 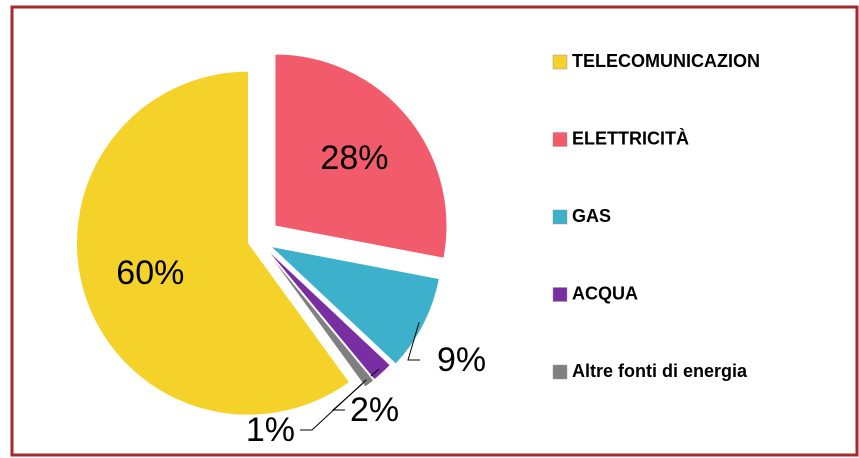 What do you see at coordinates (461, 360) in the screenshot?
I see `data-label: 9%` at bounding box center [461, 360].